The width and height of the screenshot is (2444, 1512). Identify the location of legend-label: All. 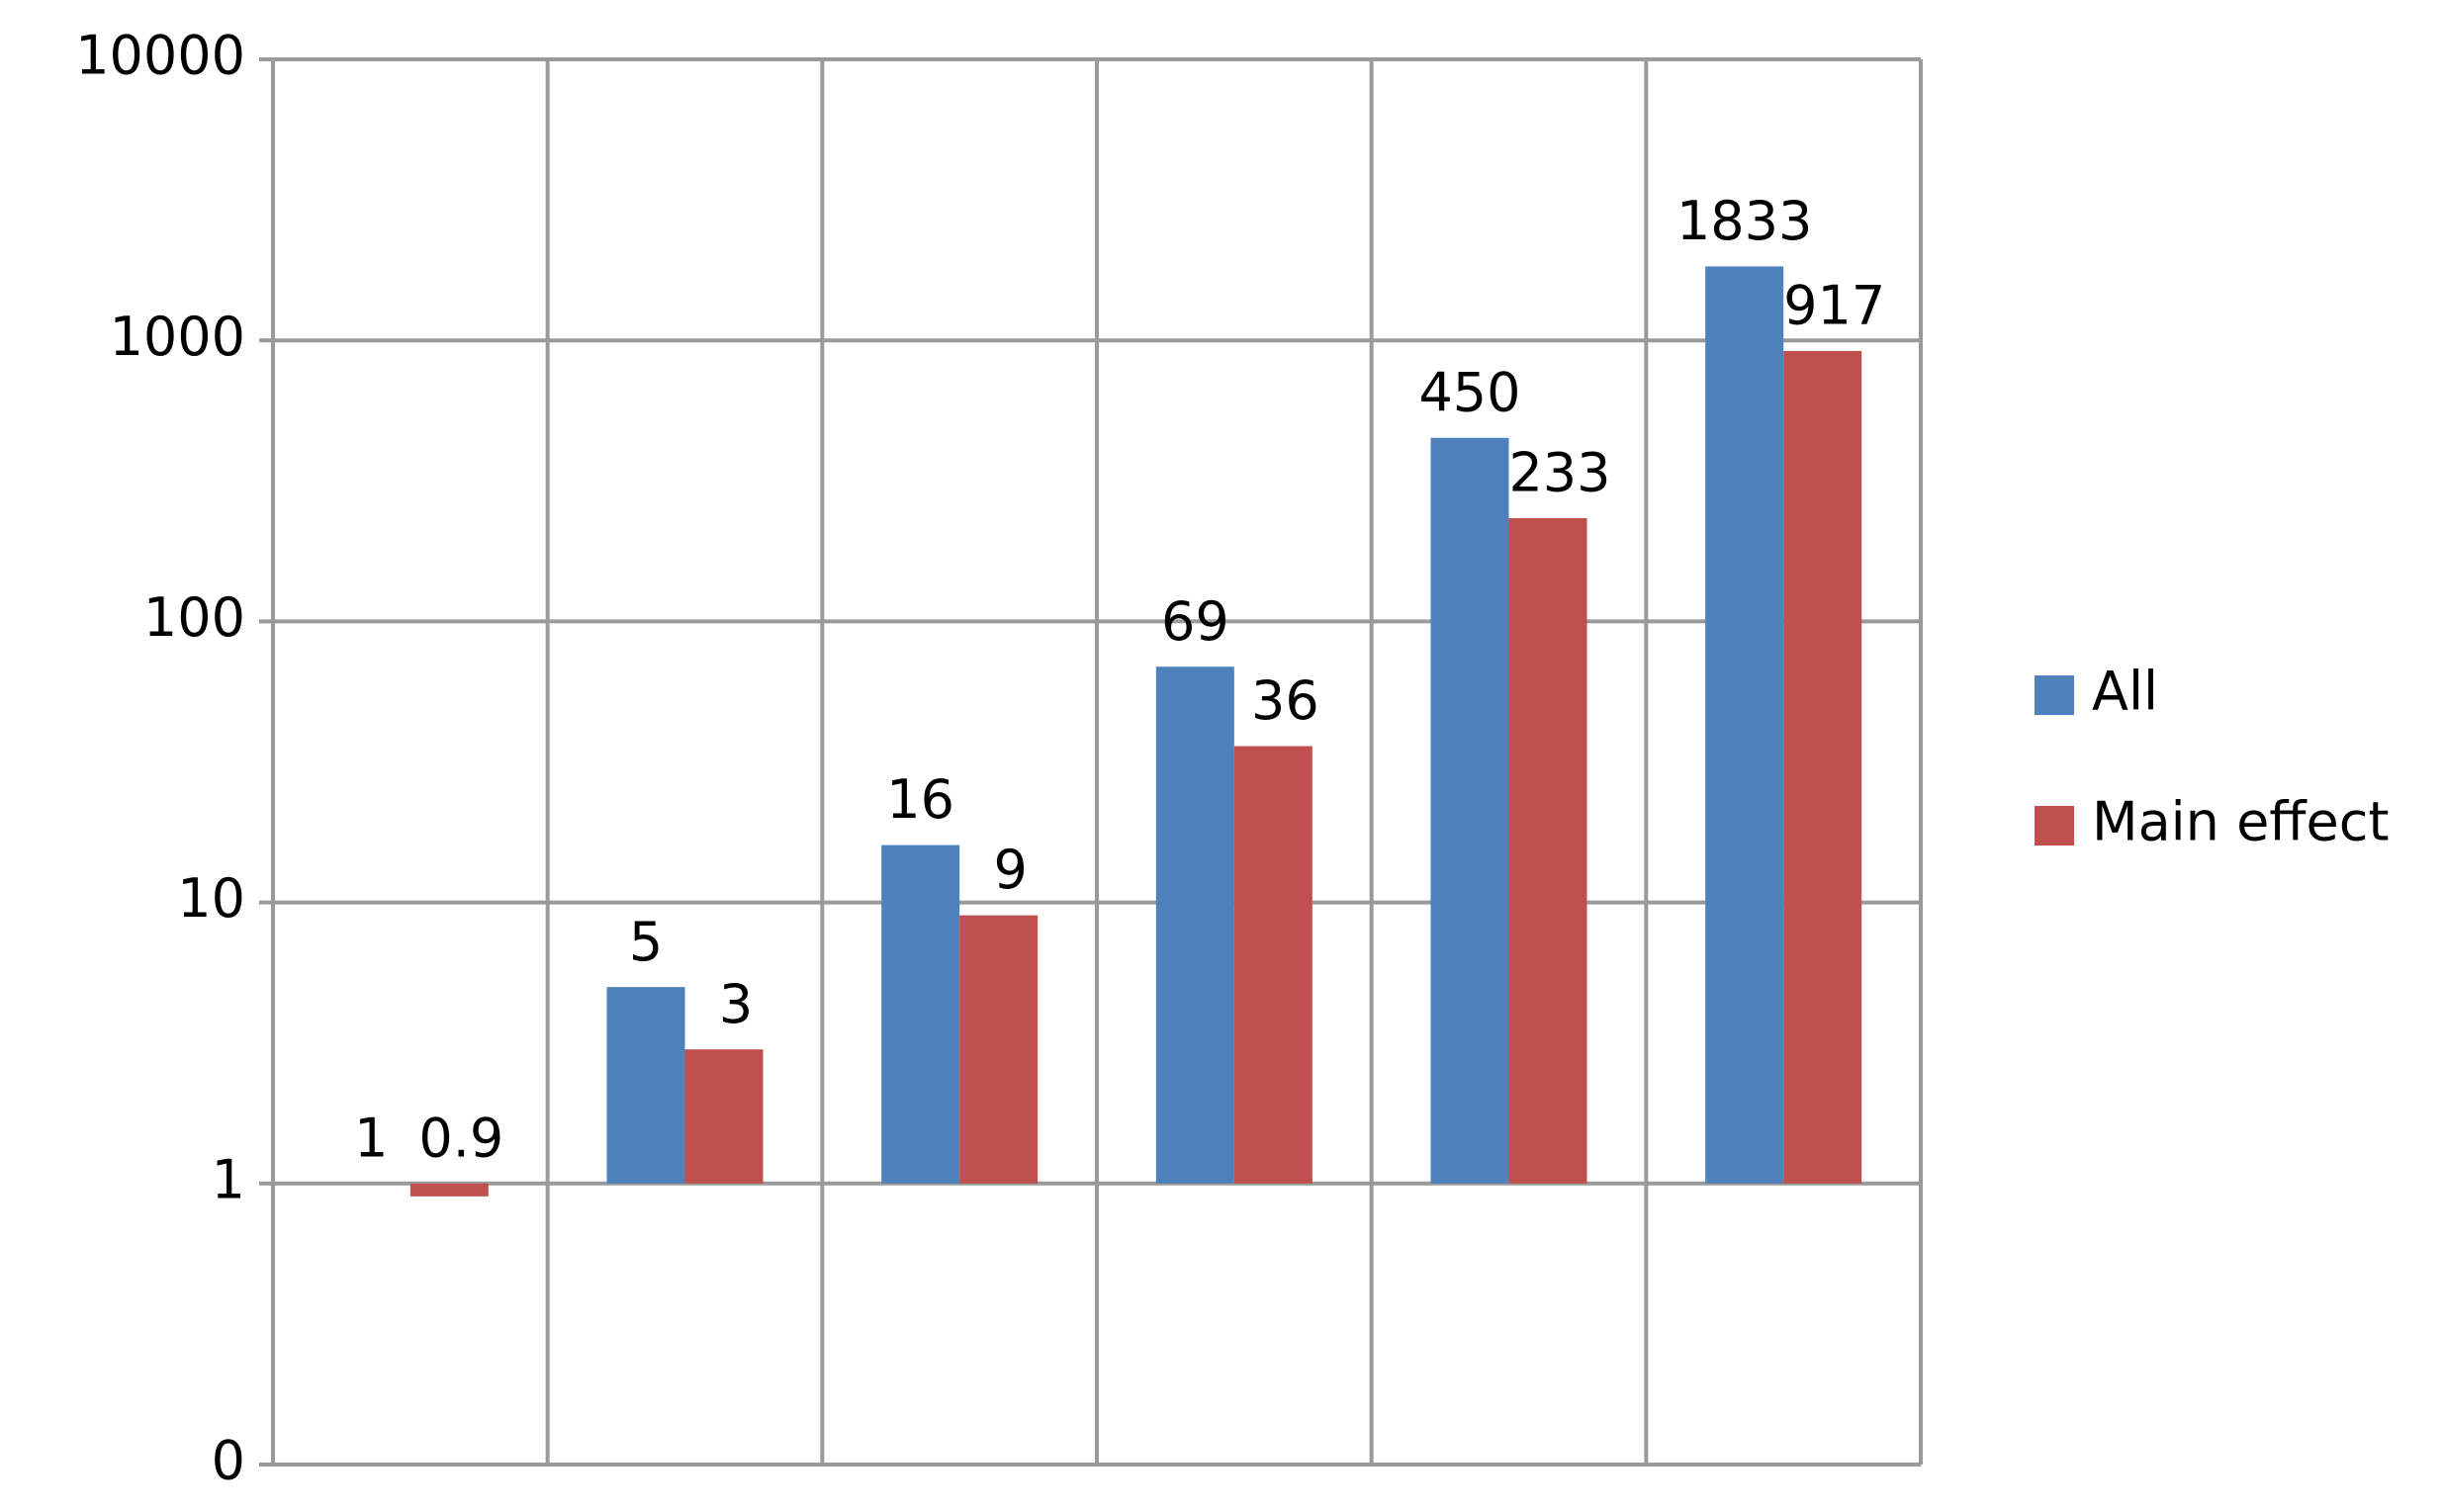
(2125, 692).